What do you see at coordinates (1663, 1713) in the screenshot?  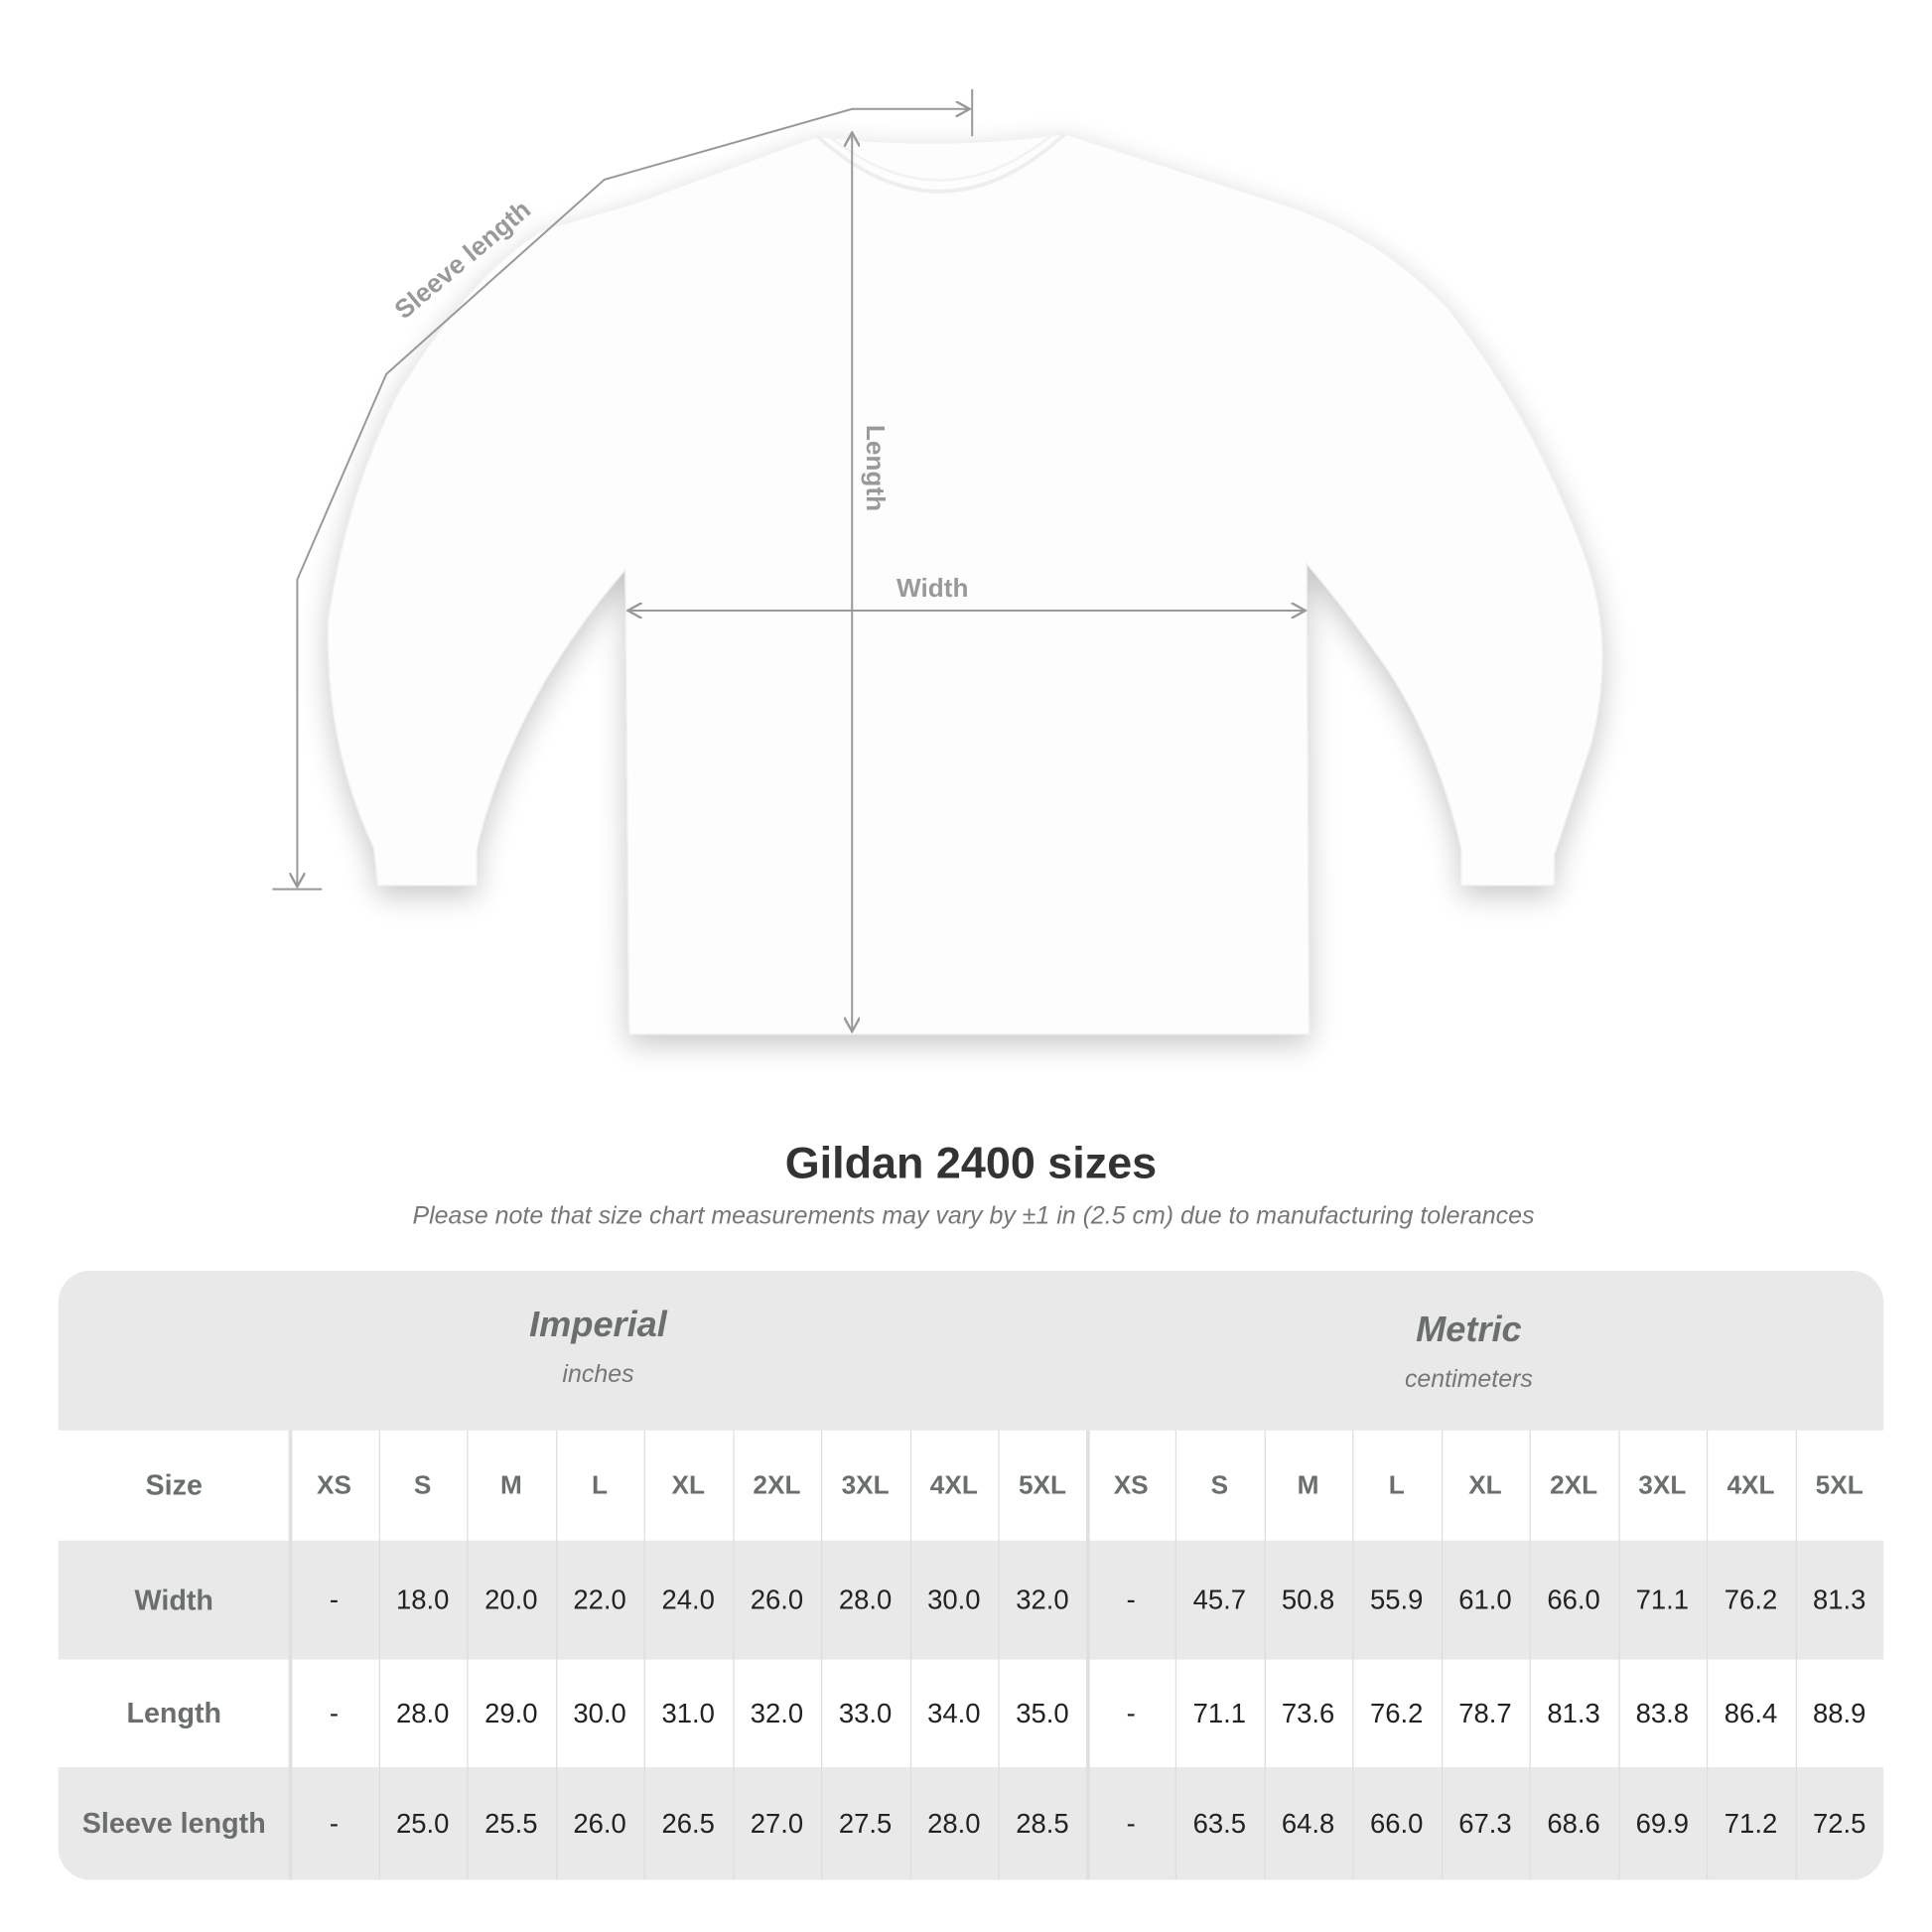 I see `value-cell: 83.8` at bounding box center [1663, 1713].